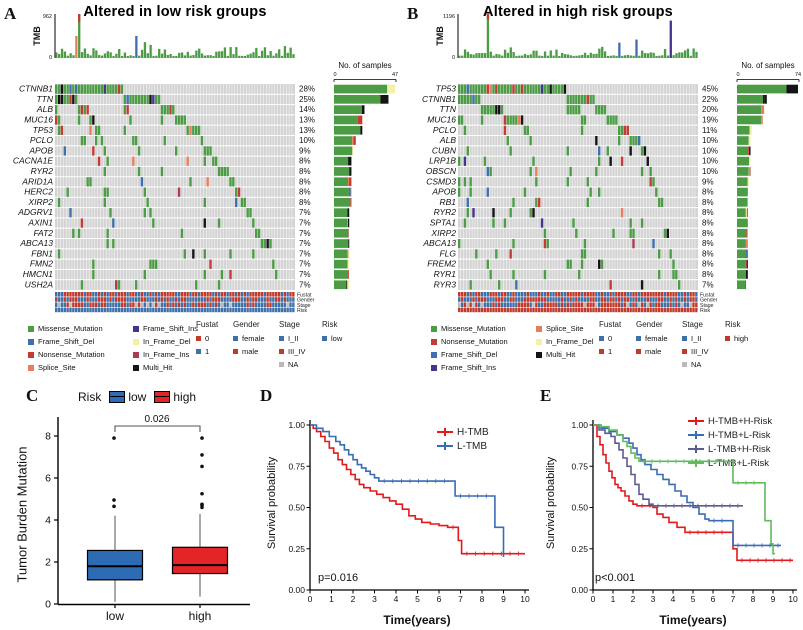 The width and height of the screenshot is (803, 630). Describe the element at coordinates (304, 295) in the screenshot. I see `clinical-track-label: Fustat` at that location.